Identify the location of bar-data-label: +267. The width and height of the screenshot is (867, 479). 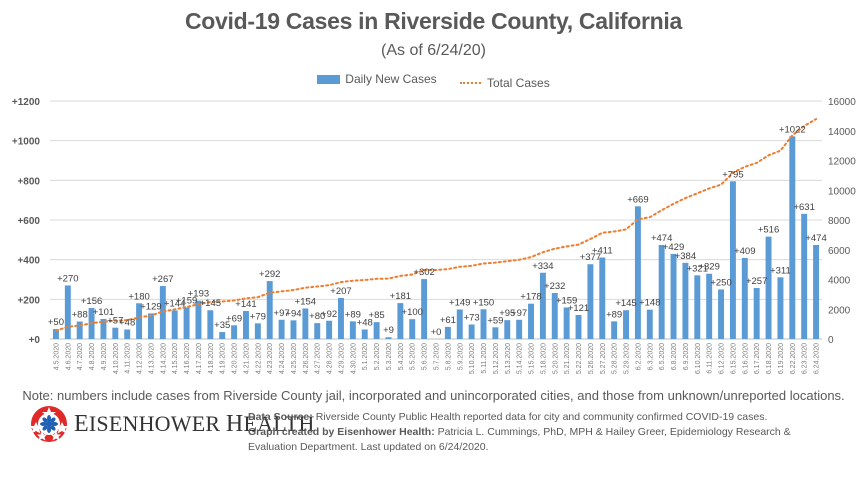
(162, 279).